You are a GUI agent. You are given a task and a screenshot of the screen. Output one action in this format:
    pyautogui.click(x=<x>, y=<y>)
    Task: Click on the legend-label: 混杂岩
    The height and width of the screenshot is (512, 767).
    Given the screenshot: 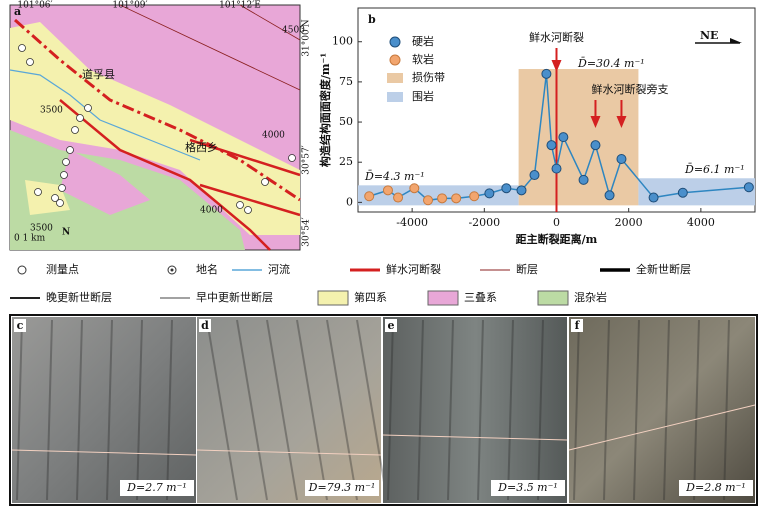 What is the action you would take?
    pyautogui.click(x=590, y=297)
    